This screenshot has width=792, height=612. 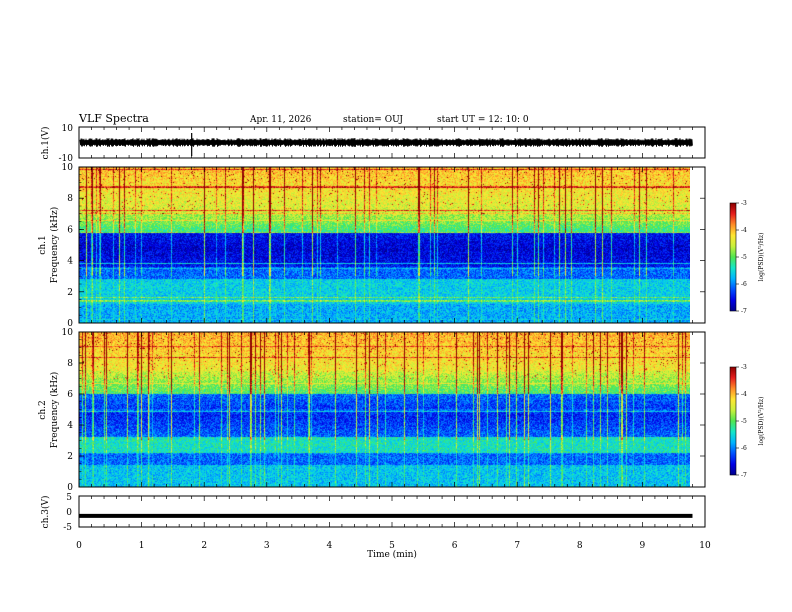 I want to click on ch1-waveform-panel: 10 -10 ch.1(V), so click(x=373, y=144).